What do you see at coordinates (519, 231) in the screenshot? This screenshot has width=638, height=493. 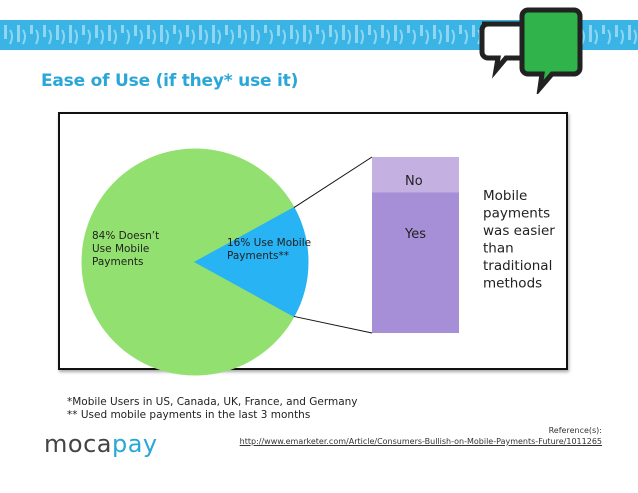 I see `annotation-line: was easier` at bounding box center [519, 231].